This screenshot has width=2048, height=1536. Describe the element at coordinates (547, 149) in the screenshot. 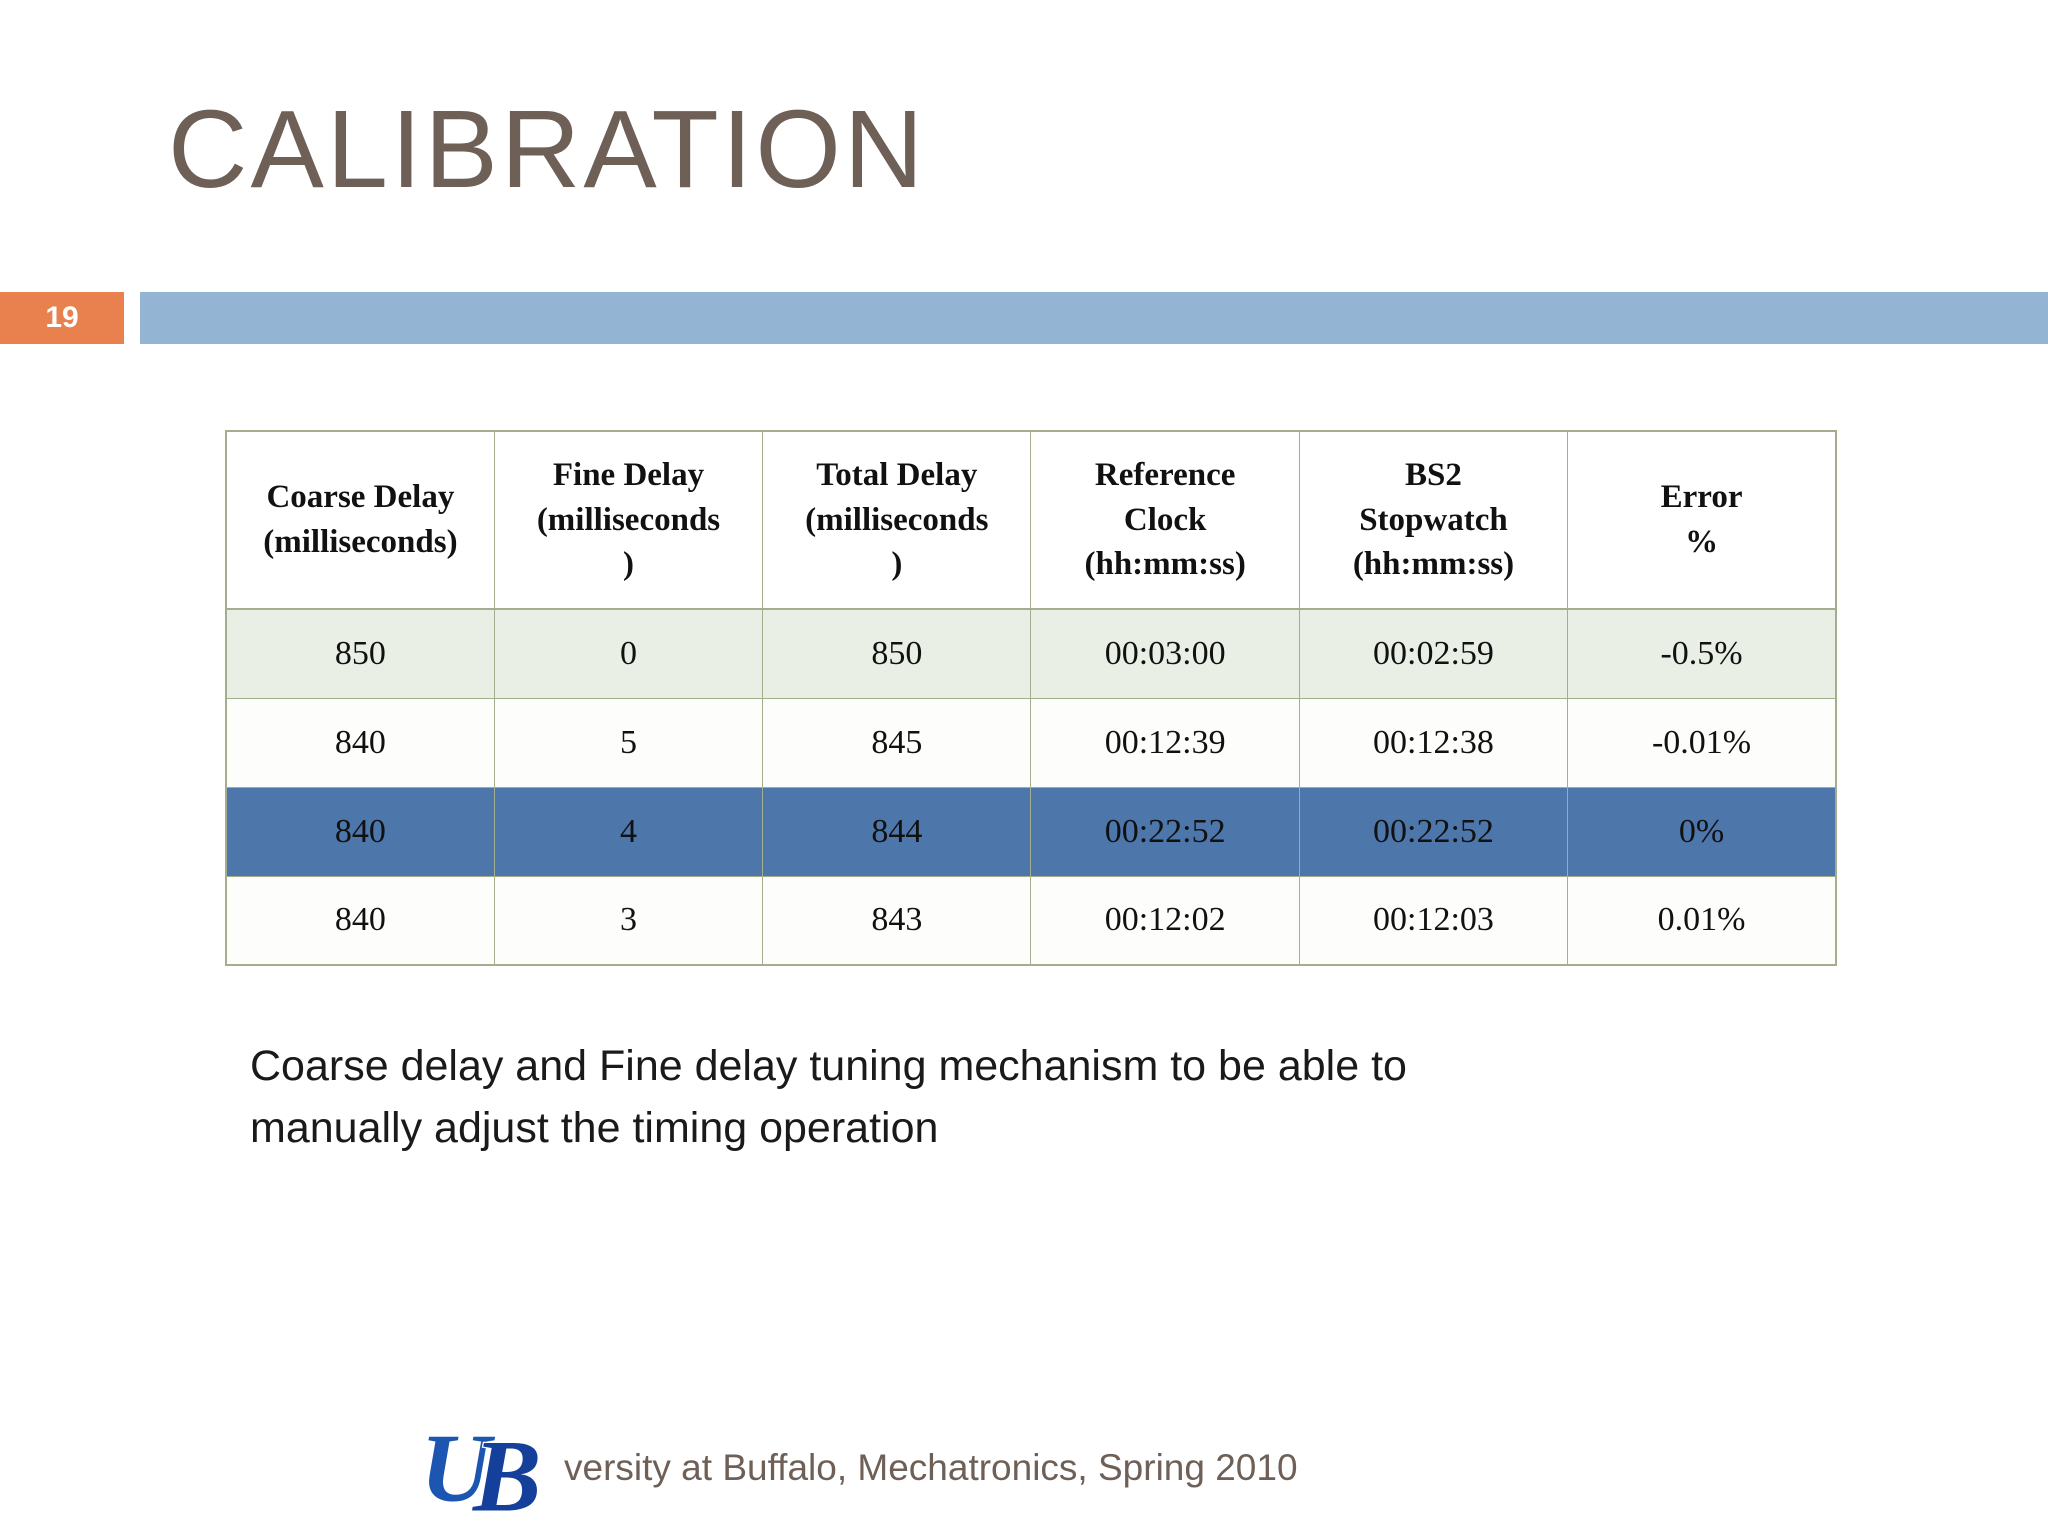

I see `slide-title: CALIBRATION` at that location.